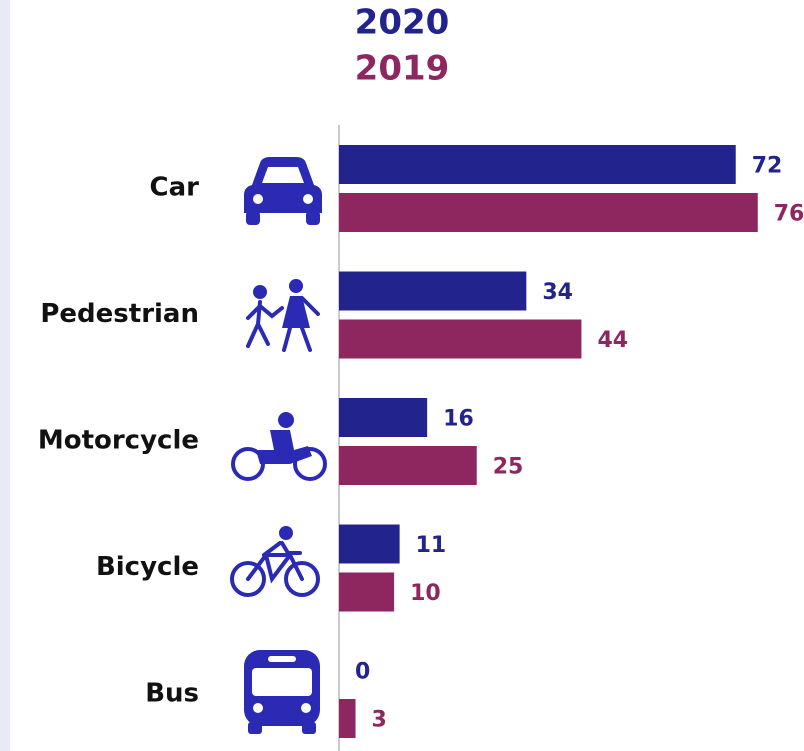  What do you see at coordinates (172, 694) in the screenshot?
I see `category-label: Bus` at bounding box center [172, 694].